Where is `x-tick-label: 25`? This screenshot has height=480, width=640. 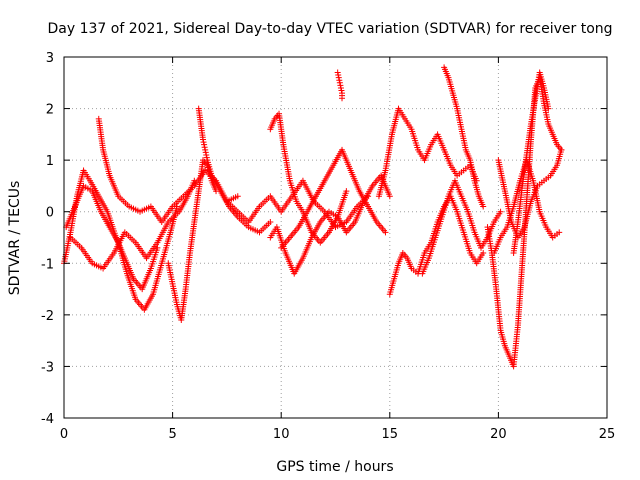 x-tick-label: 25 is located at coordinates (607, 434).